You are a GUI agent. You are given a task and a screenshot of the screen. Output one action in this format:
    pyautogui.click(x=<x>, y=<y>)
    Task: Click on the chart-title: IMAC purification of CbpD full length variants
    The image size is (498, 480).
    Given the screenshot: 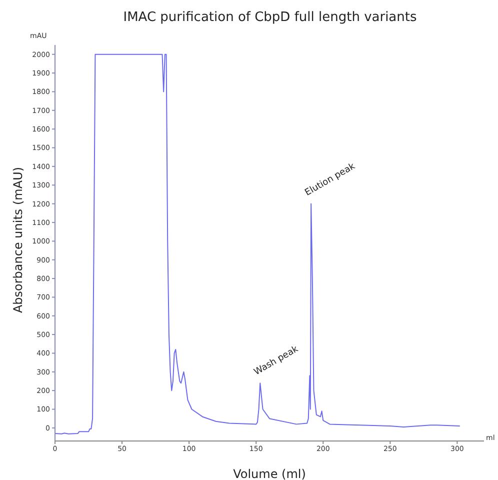 What is the action you would take?
    pyautogui.click(x=270, y=17)
    